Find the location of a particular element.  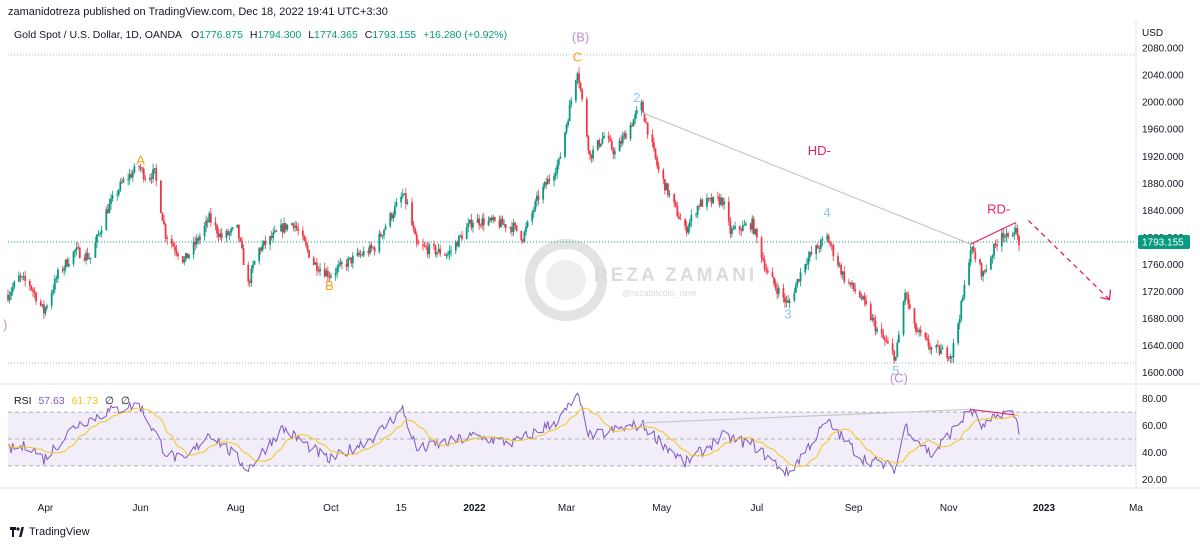

price-tick-label: 1640.000 is located at coordinates (1163, 346).